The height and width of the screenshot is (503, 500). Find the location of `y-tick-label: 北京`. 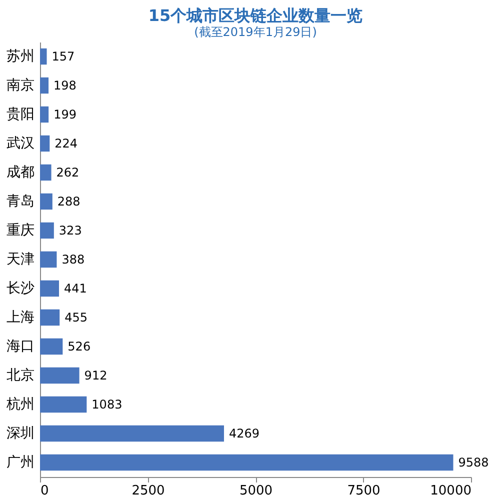

y-tick-label: 北京 is located at coordinates (20, 376).